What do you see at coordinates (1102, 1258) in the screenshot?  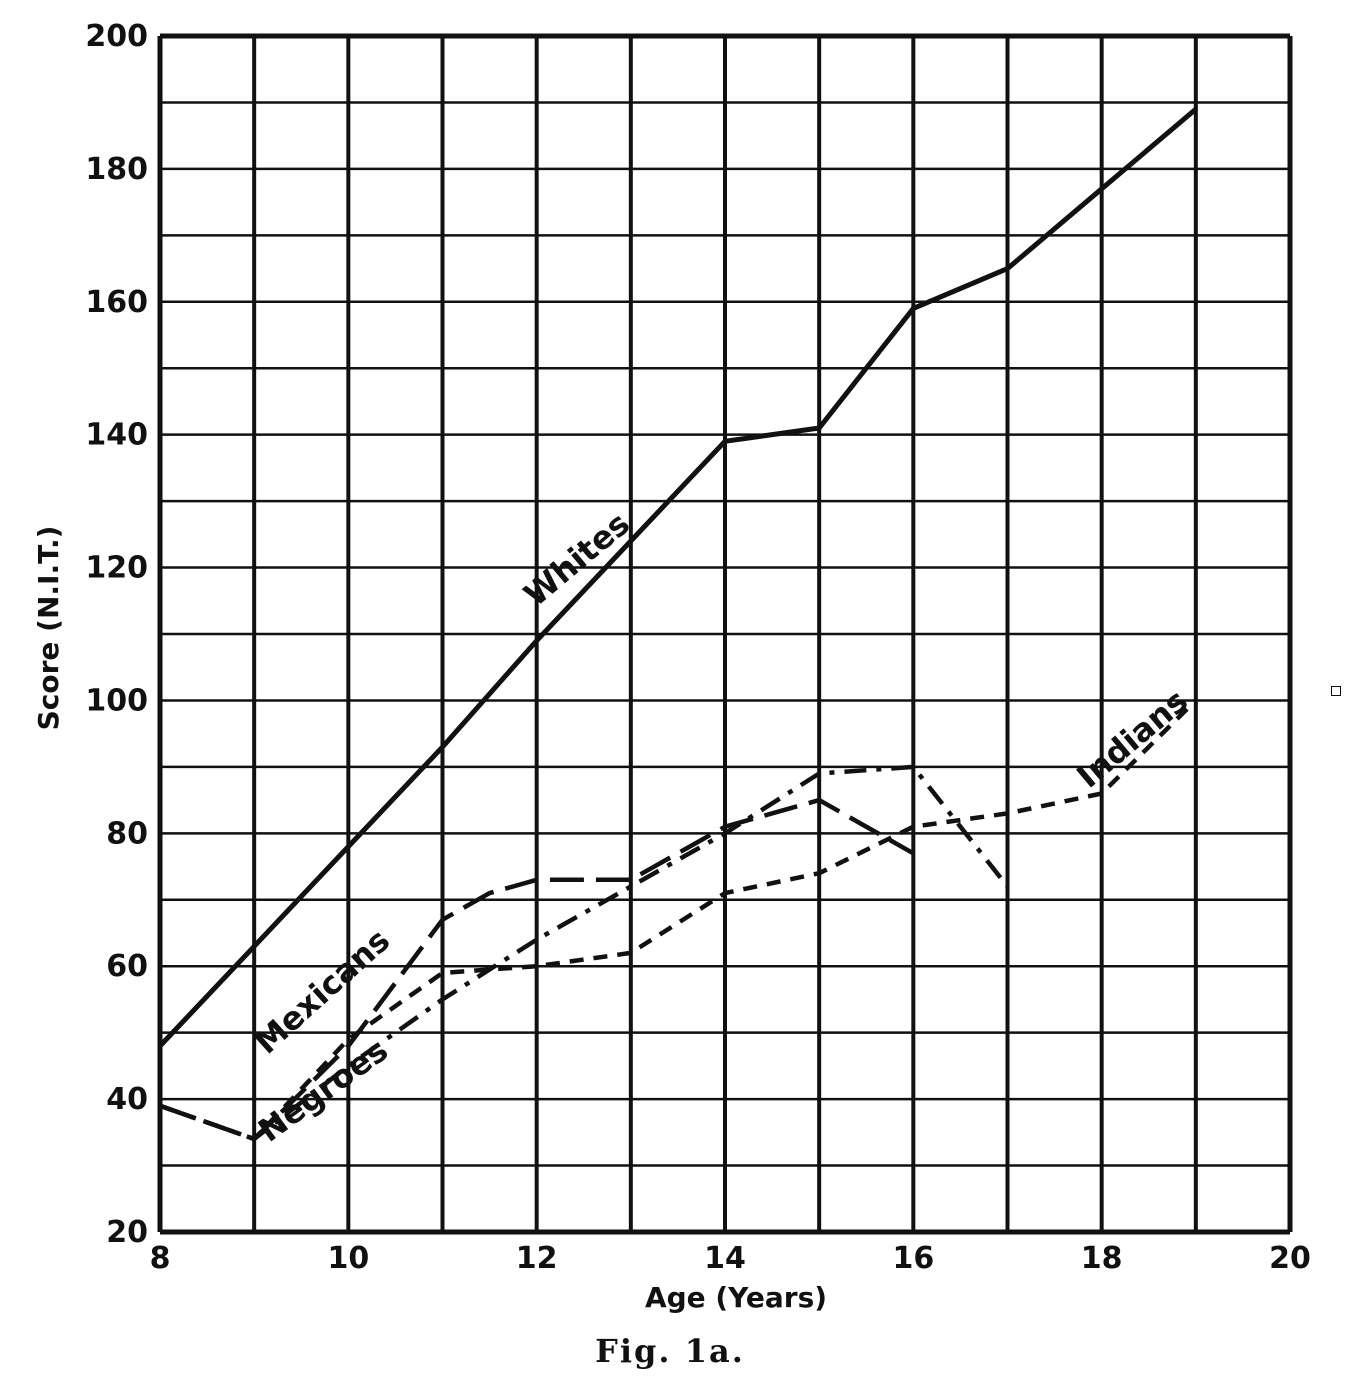 I see `x-tick-label: 18` at bounding box center [1102, 1258].